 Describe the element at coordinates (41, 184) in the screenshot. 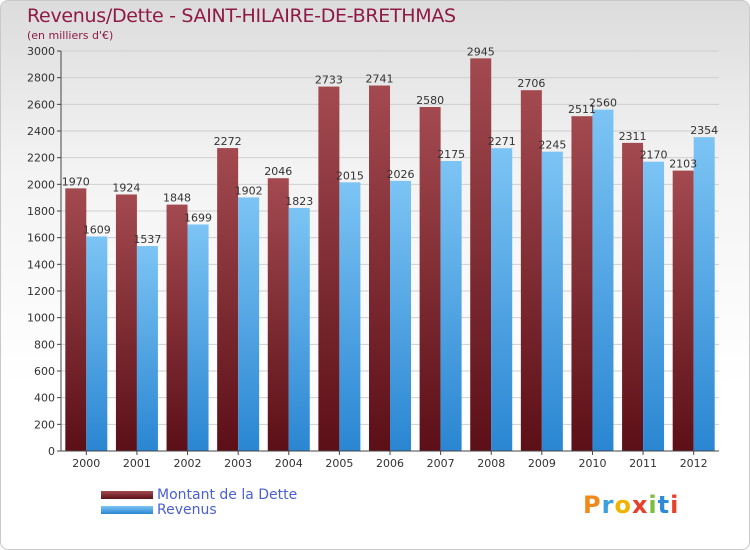

I see `y-tick-label: 2000` at that location.